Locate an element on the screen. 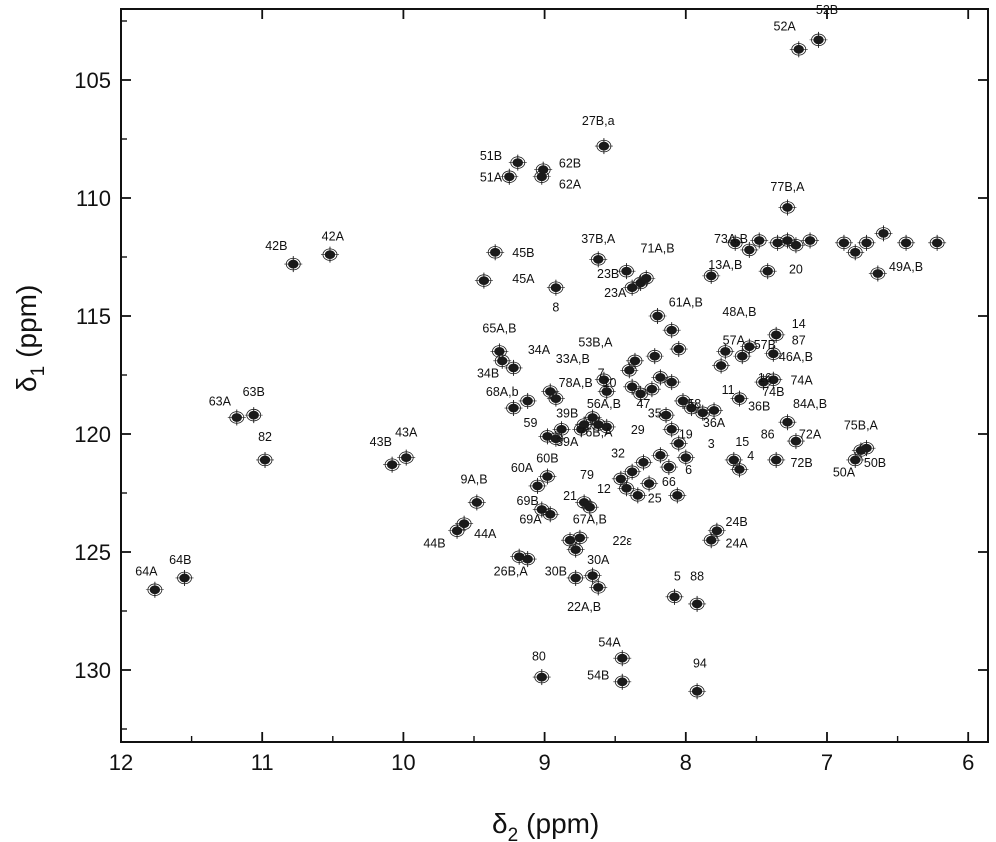 The image size is (996, 842). peak-label: 48A,B is located at coordinates (739, 312).